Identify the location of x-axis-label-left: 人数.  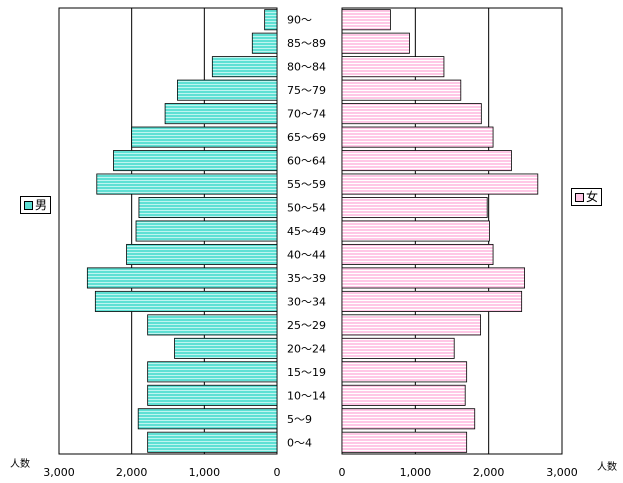
(20, 464).